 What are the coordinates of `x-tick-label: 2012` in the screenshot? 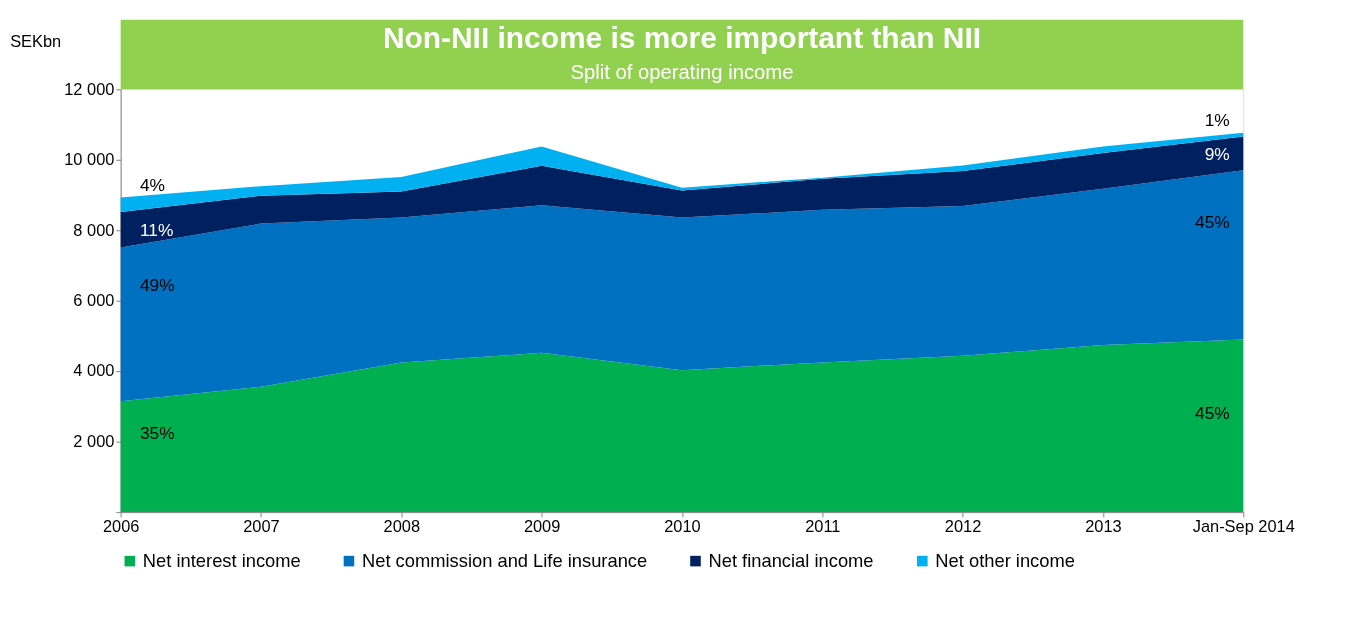 It's located at (963, 525).